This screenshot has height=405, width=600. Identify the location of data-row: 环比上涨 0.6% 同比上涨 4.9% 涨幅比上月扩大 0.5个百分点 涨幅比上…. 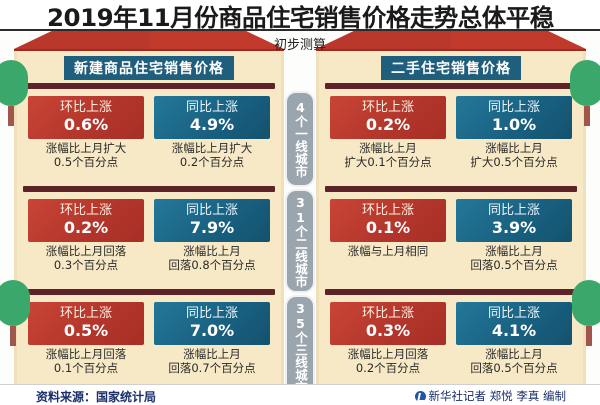
(149, 136).